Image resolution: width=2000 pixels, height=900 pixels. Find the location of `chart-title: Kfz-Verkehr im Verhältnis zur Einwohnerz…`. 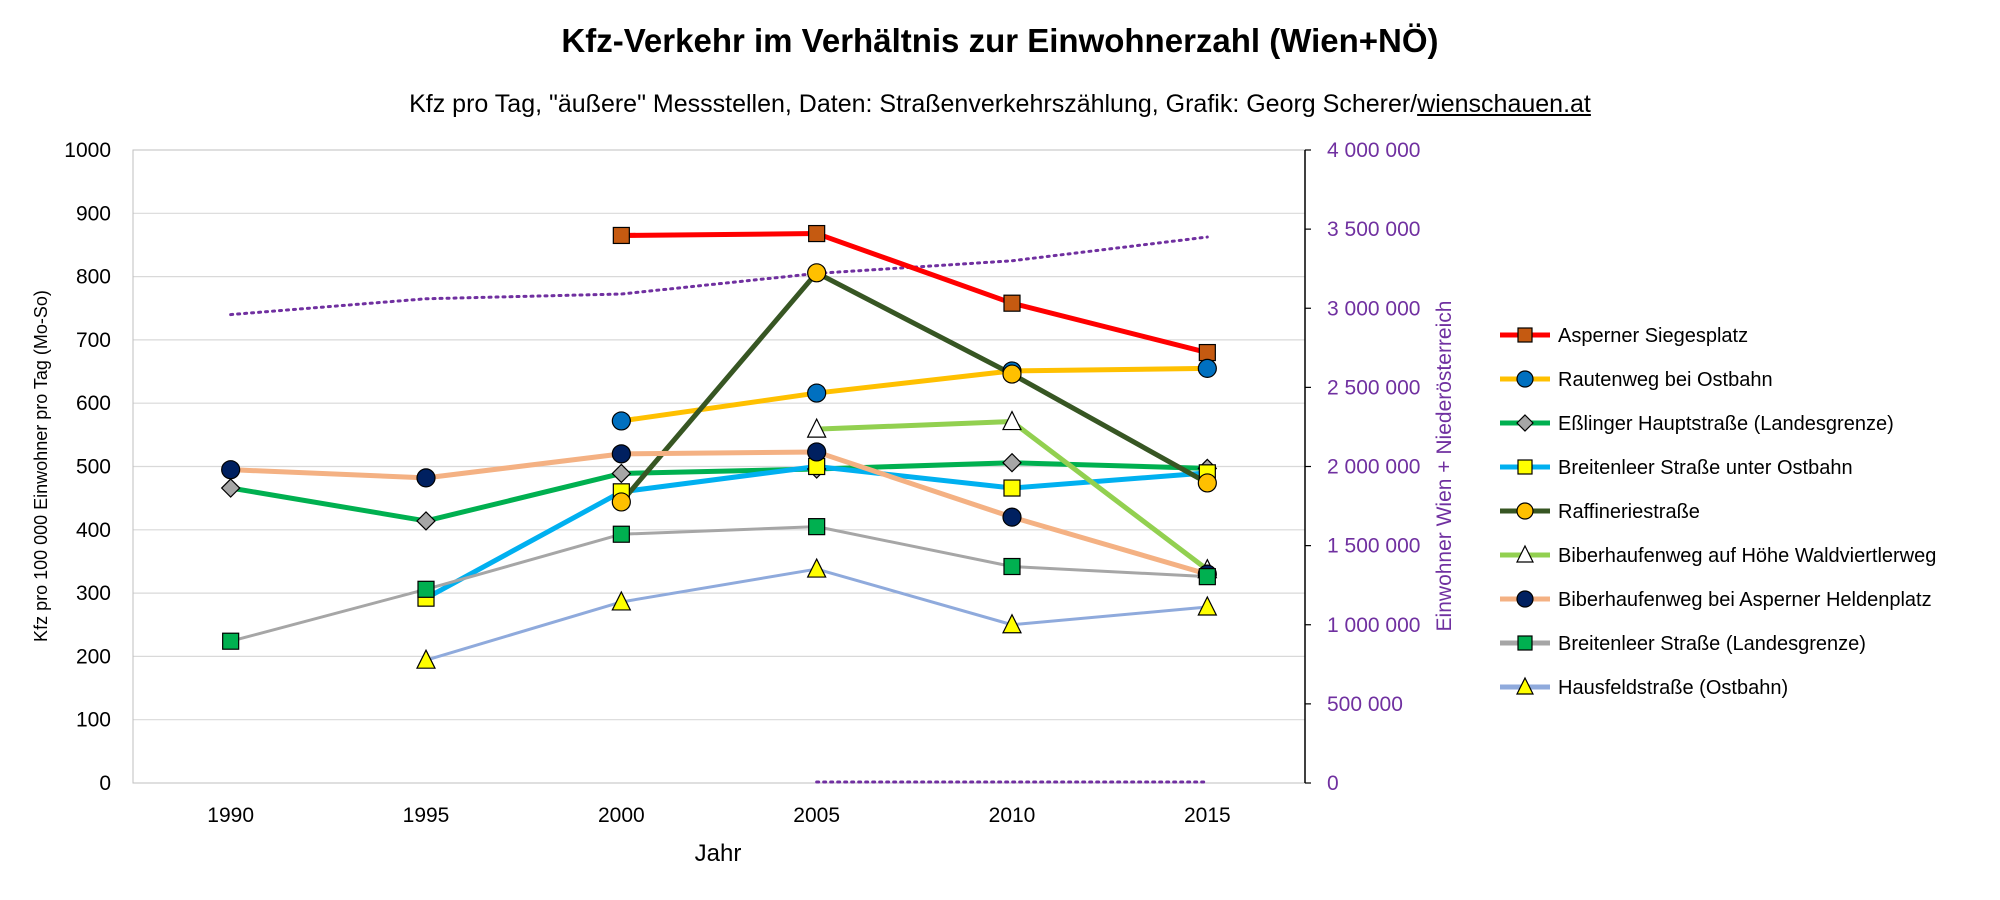

chart-title: Kfz-Verkehr im Verhältnis zur Einwohnerz… is located at coordinates (1000, 40).